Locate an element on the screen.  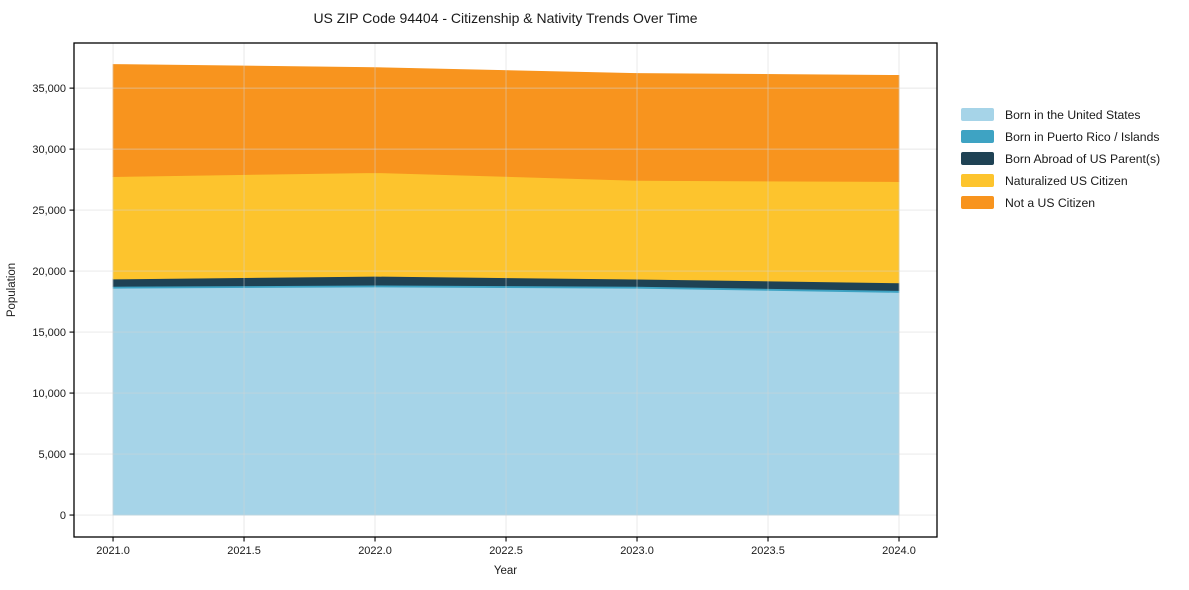
legend-item-1: Born in Puerto Rico / Islands is located at coordinates (1060, 136).